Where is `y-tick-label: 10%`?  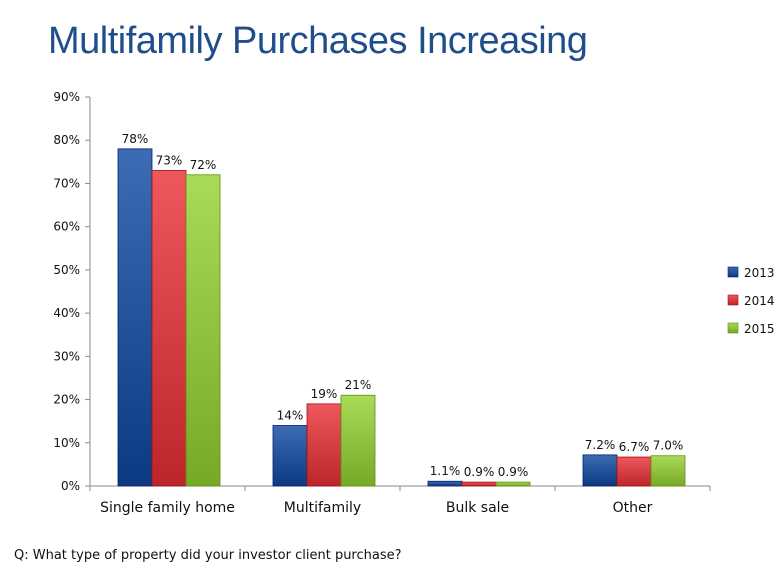 y-tick-label: 10% is located at coordinates (66, 443).